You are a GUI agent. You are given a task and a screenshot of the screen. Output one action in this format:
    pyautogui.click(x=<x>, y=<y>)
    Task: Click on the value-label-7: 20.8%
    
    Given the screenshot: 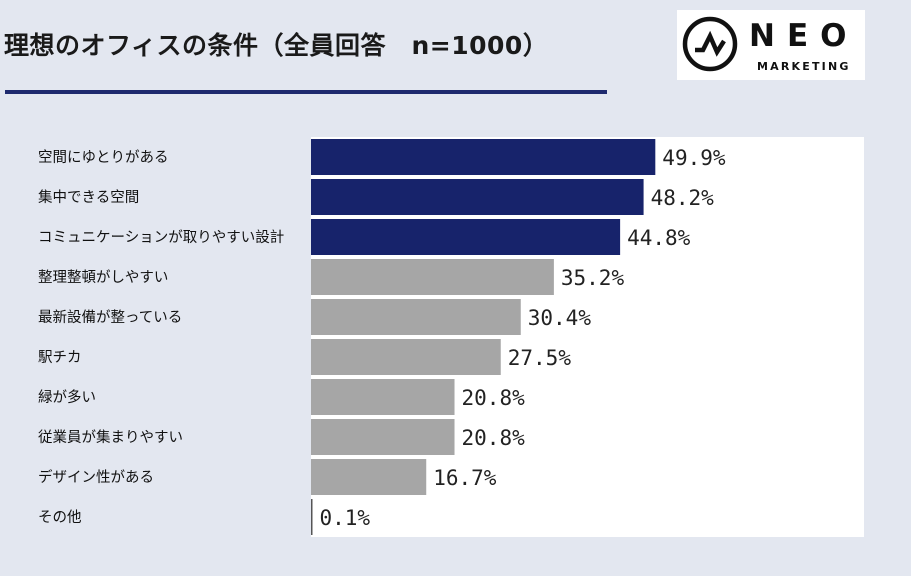 What is the action you would take?
    pyautogui.click(x=494, y=398)
    